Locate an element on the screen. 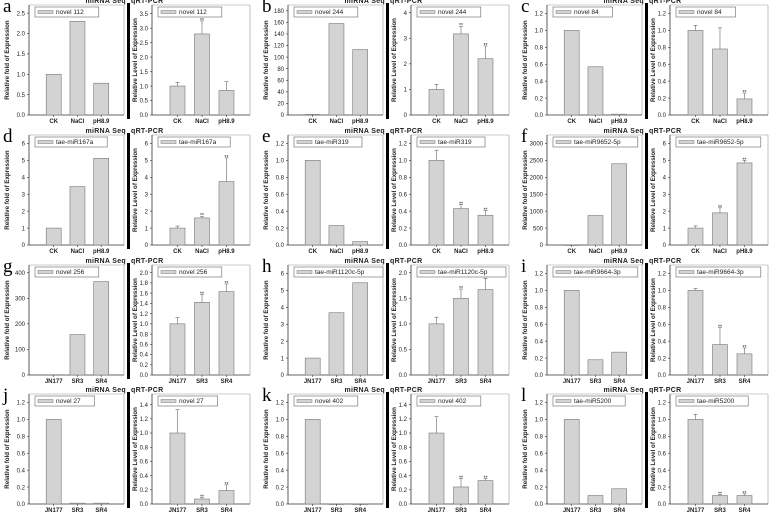  legend-label: tae-miR167a is located at coordinates (198, 142).